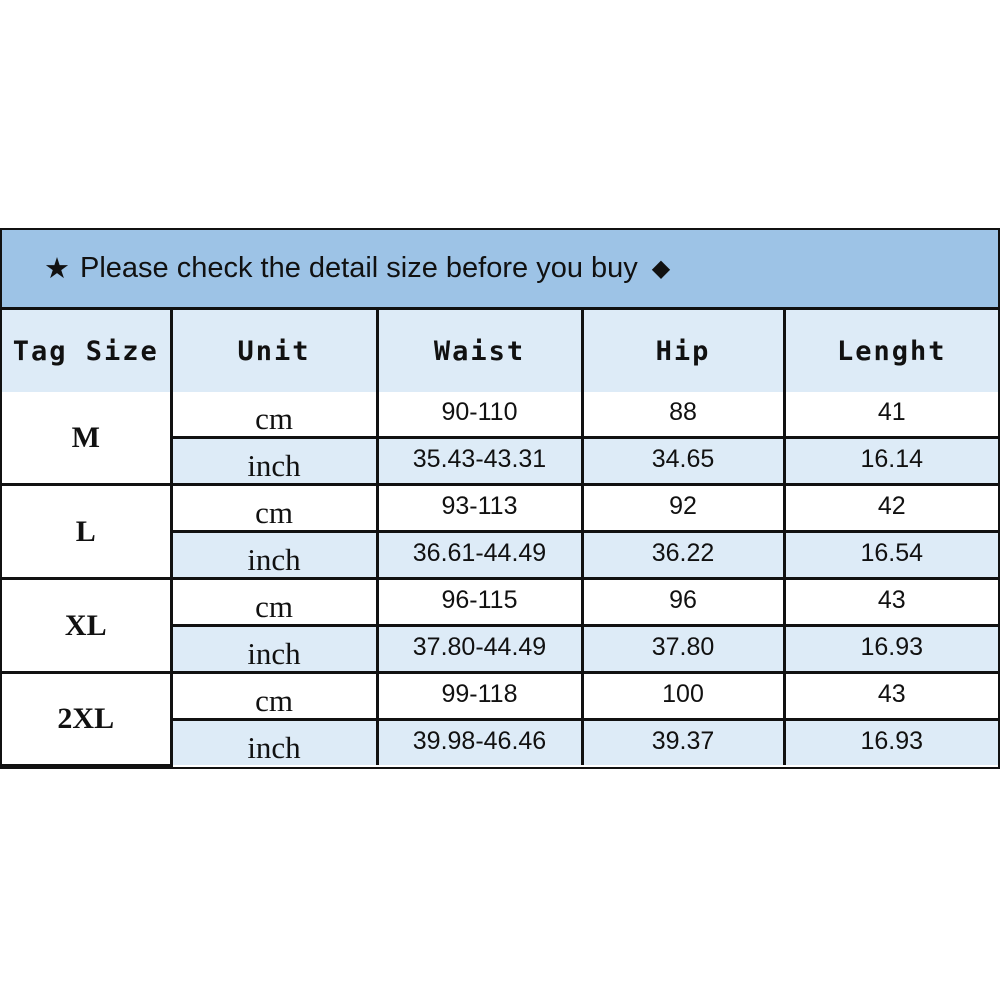 This screenshot has height=1002, width=1002. I want to click on table-row: inch 39.98-46.46 39.37 16.93, so click(500, 741).